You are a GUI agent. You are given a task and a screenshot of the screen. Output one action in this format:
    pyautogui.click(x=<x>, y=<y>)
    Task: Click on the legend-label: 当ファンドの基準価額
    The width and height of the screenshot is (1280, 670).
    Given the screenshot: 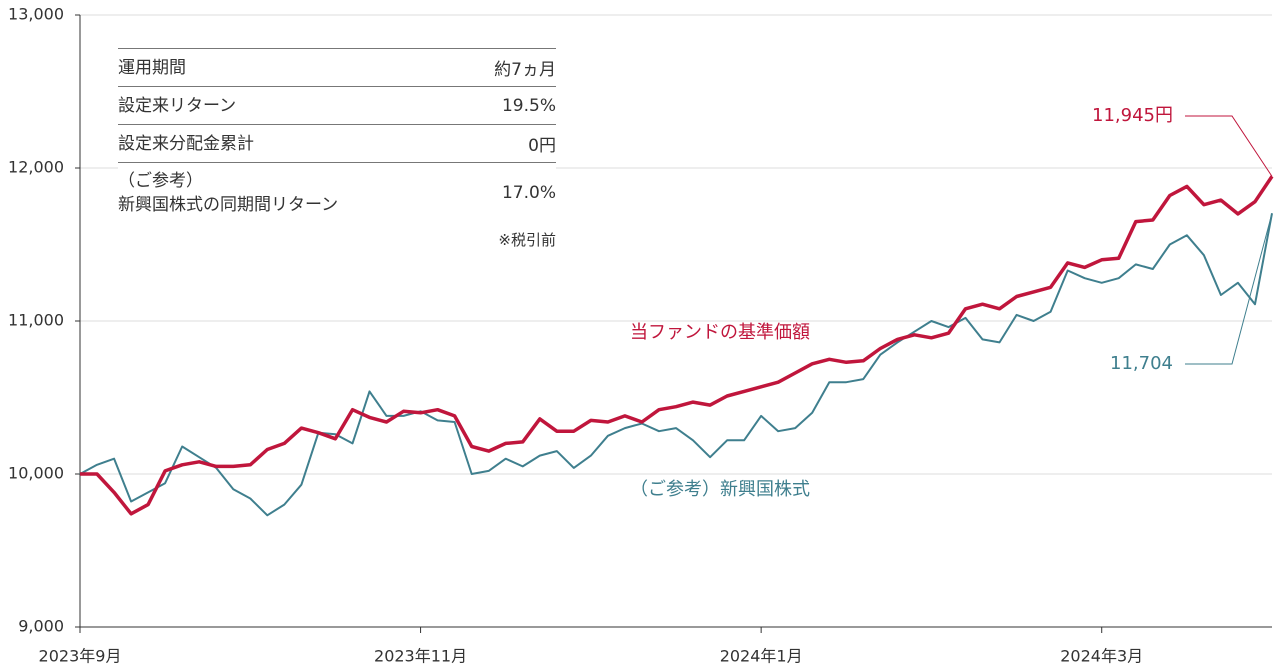 What is the action you would take?
    pyautogui.click(x=720, y=332)
    